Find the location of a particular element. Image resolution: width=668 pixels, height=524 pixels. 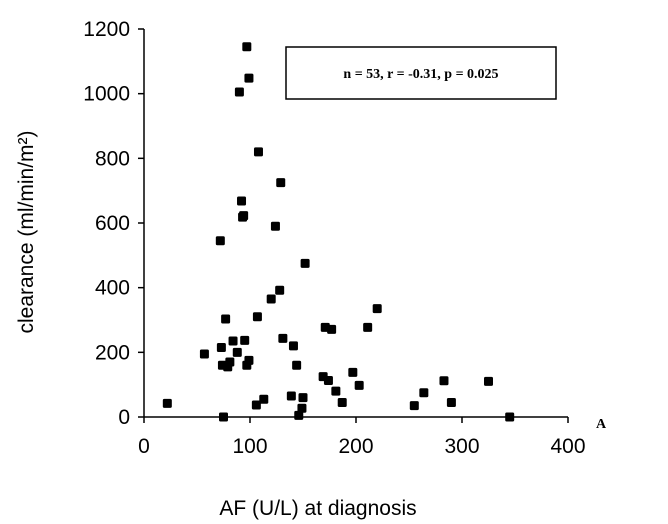

x-tick-label: 200 is located at coordinates (355, 446).